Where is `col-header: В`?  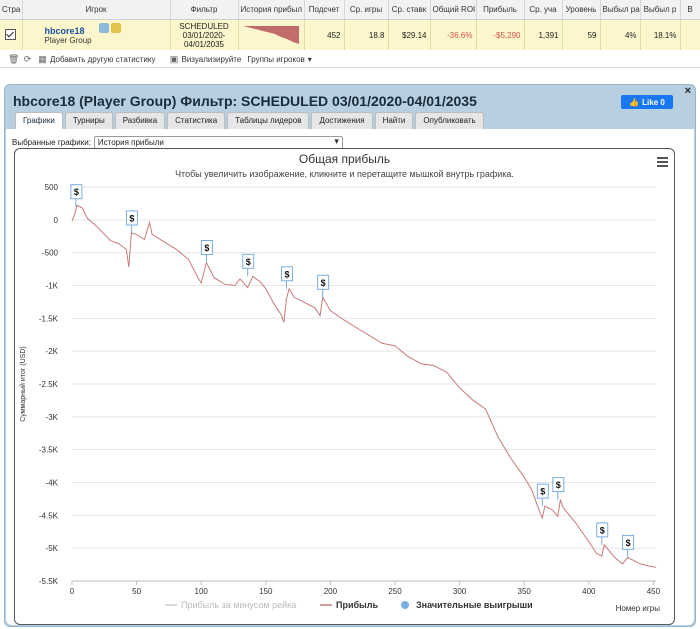 col-header: В is located at coordinates (690, 10).